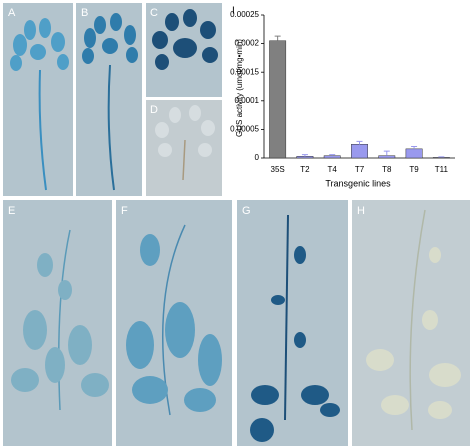 This screenshot has width=474, height=448. Describe the element at coordinates (333, 169) in the screenshot. I see `x-tick-label: T4` at that location.